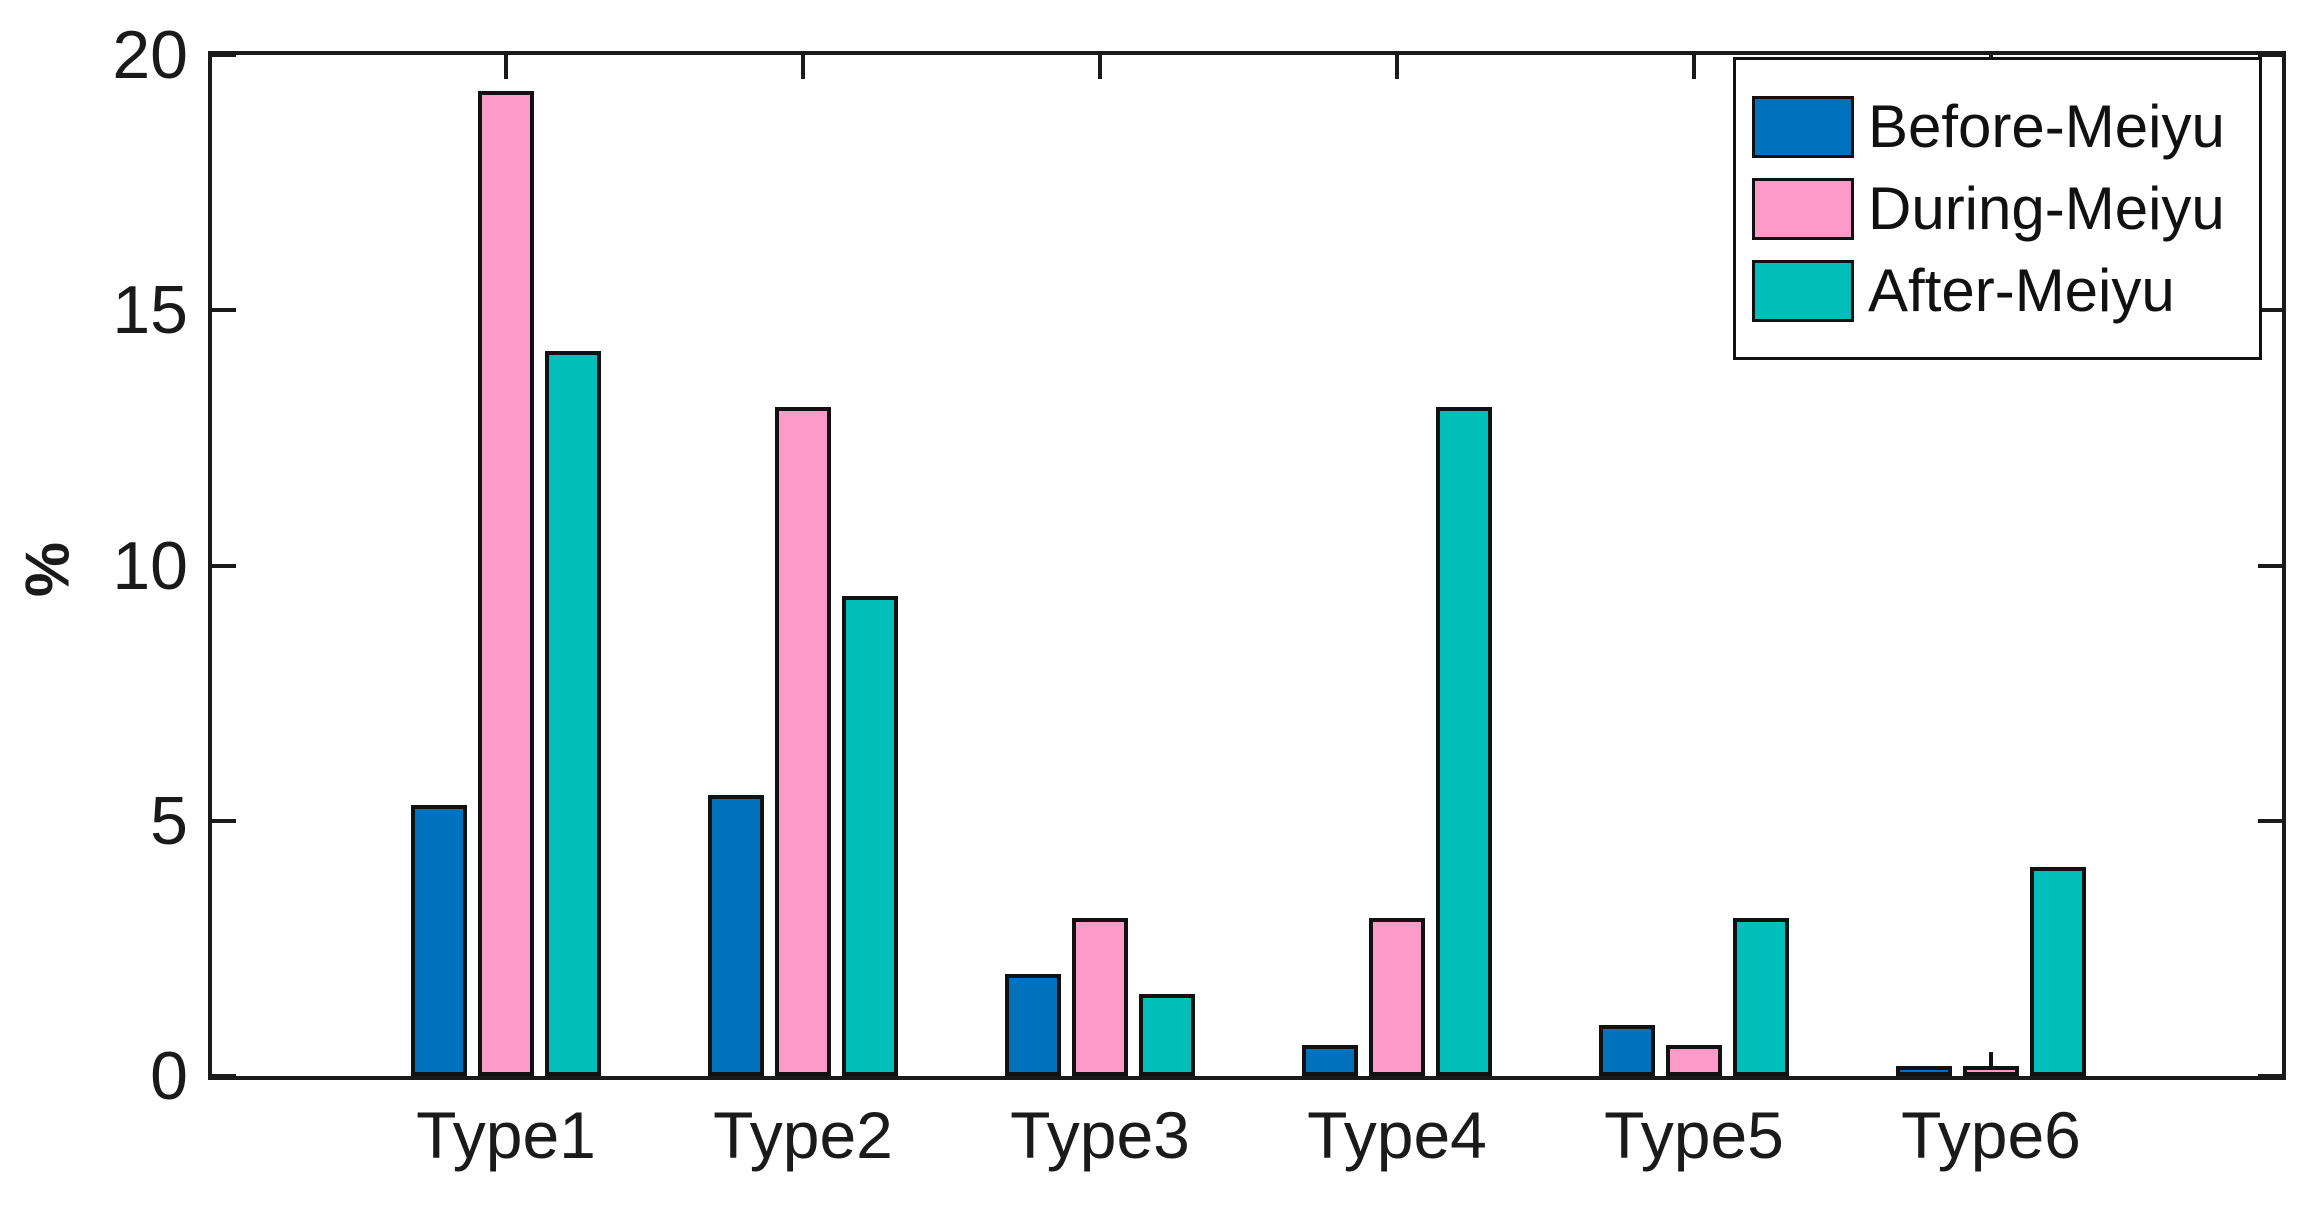 This screenshot has width=2314, height=1218. Describe the element at coordinates (1991, 1071) in the screenshot. I see `bar-during-meiyu-type6` at that location.